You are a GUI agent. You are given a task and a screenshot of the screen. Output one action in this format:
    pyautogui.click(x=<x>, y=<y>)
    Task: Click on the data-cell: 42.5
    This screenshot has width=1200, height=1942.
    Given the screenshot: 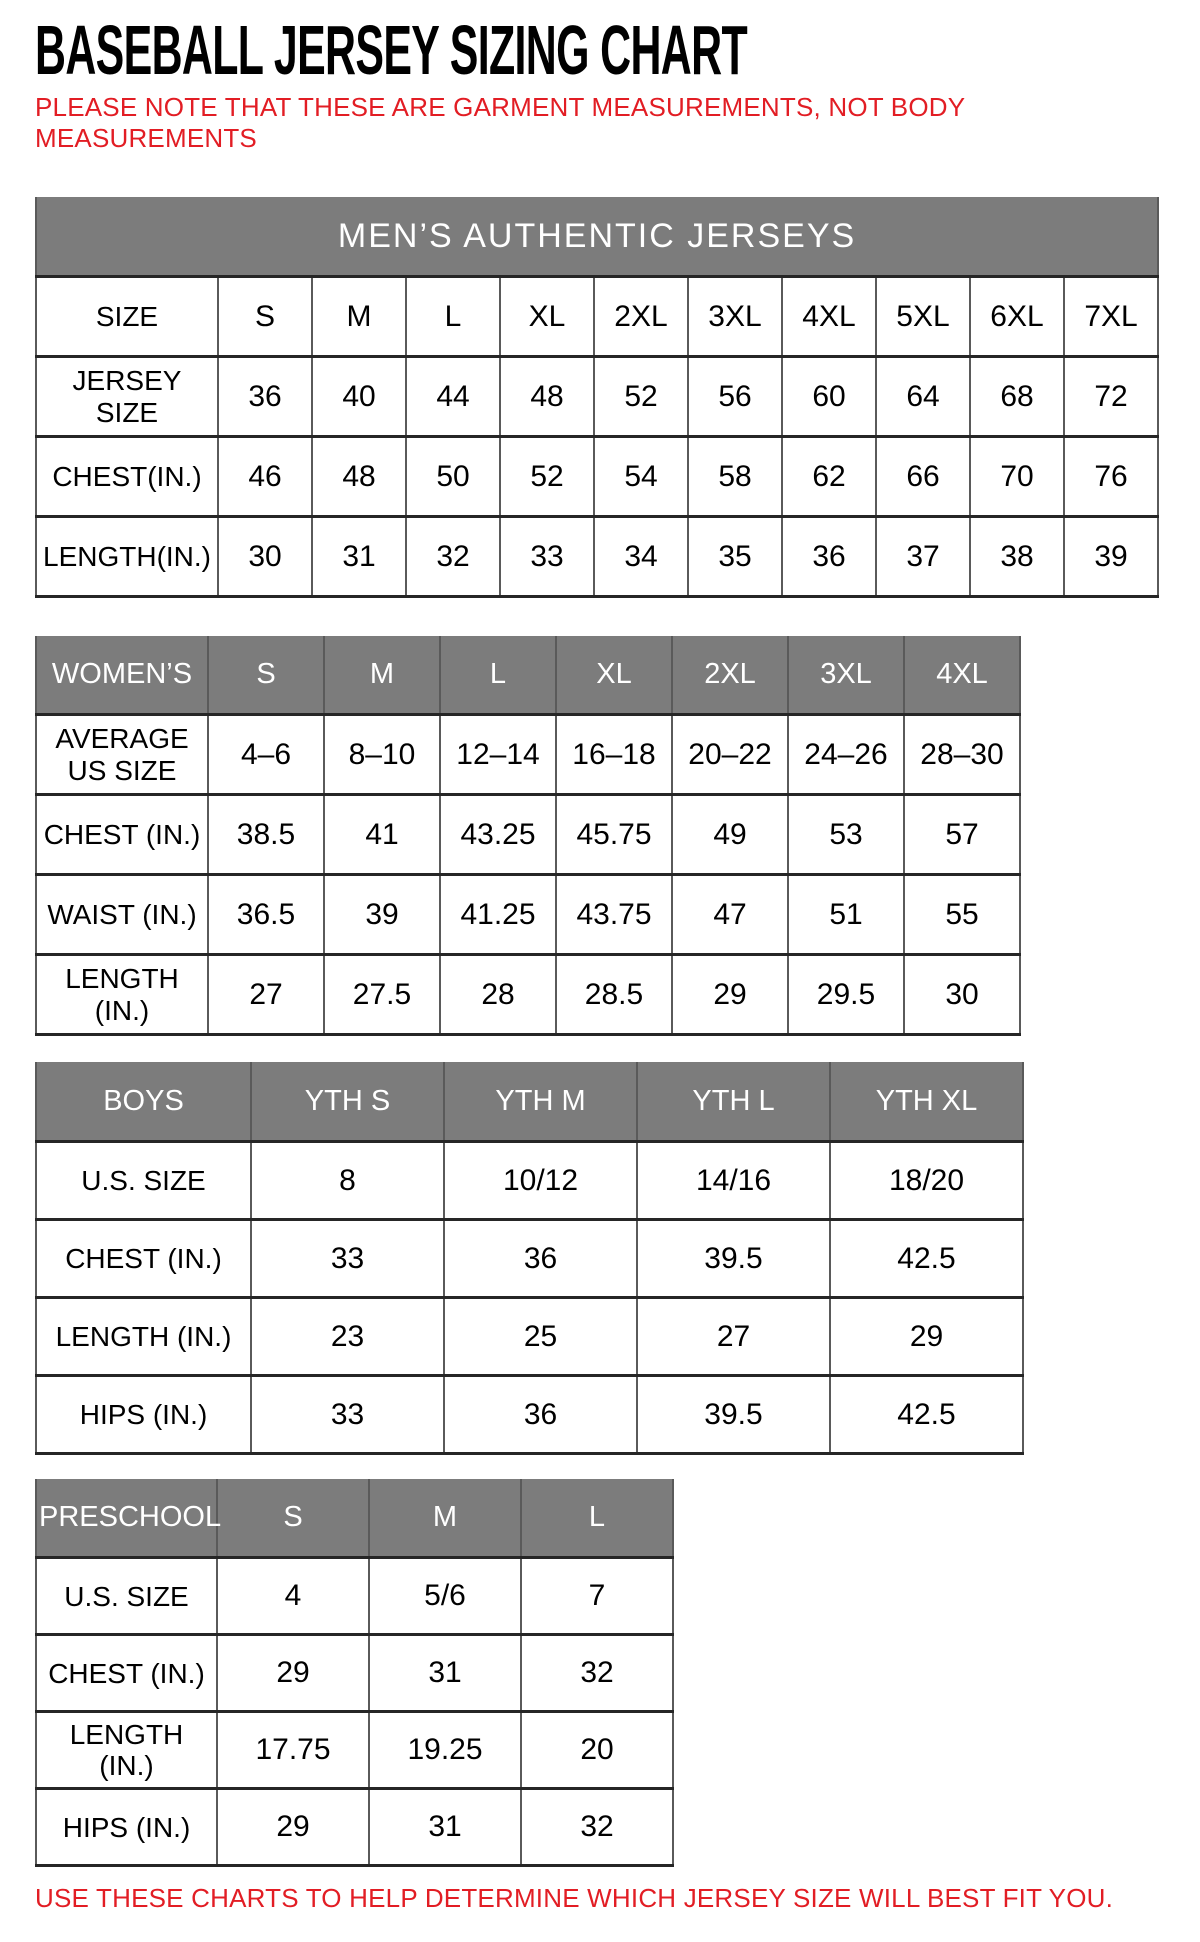 What is the action you would take?
    pyautogui.click(x=926, y=1415)
    